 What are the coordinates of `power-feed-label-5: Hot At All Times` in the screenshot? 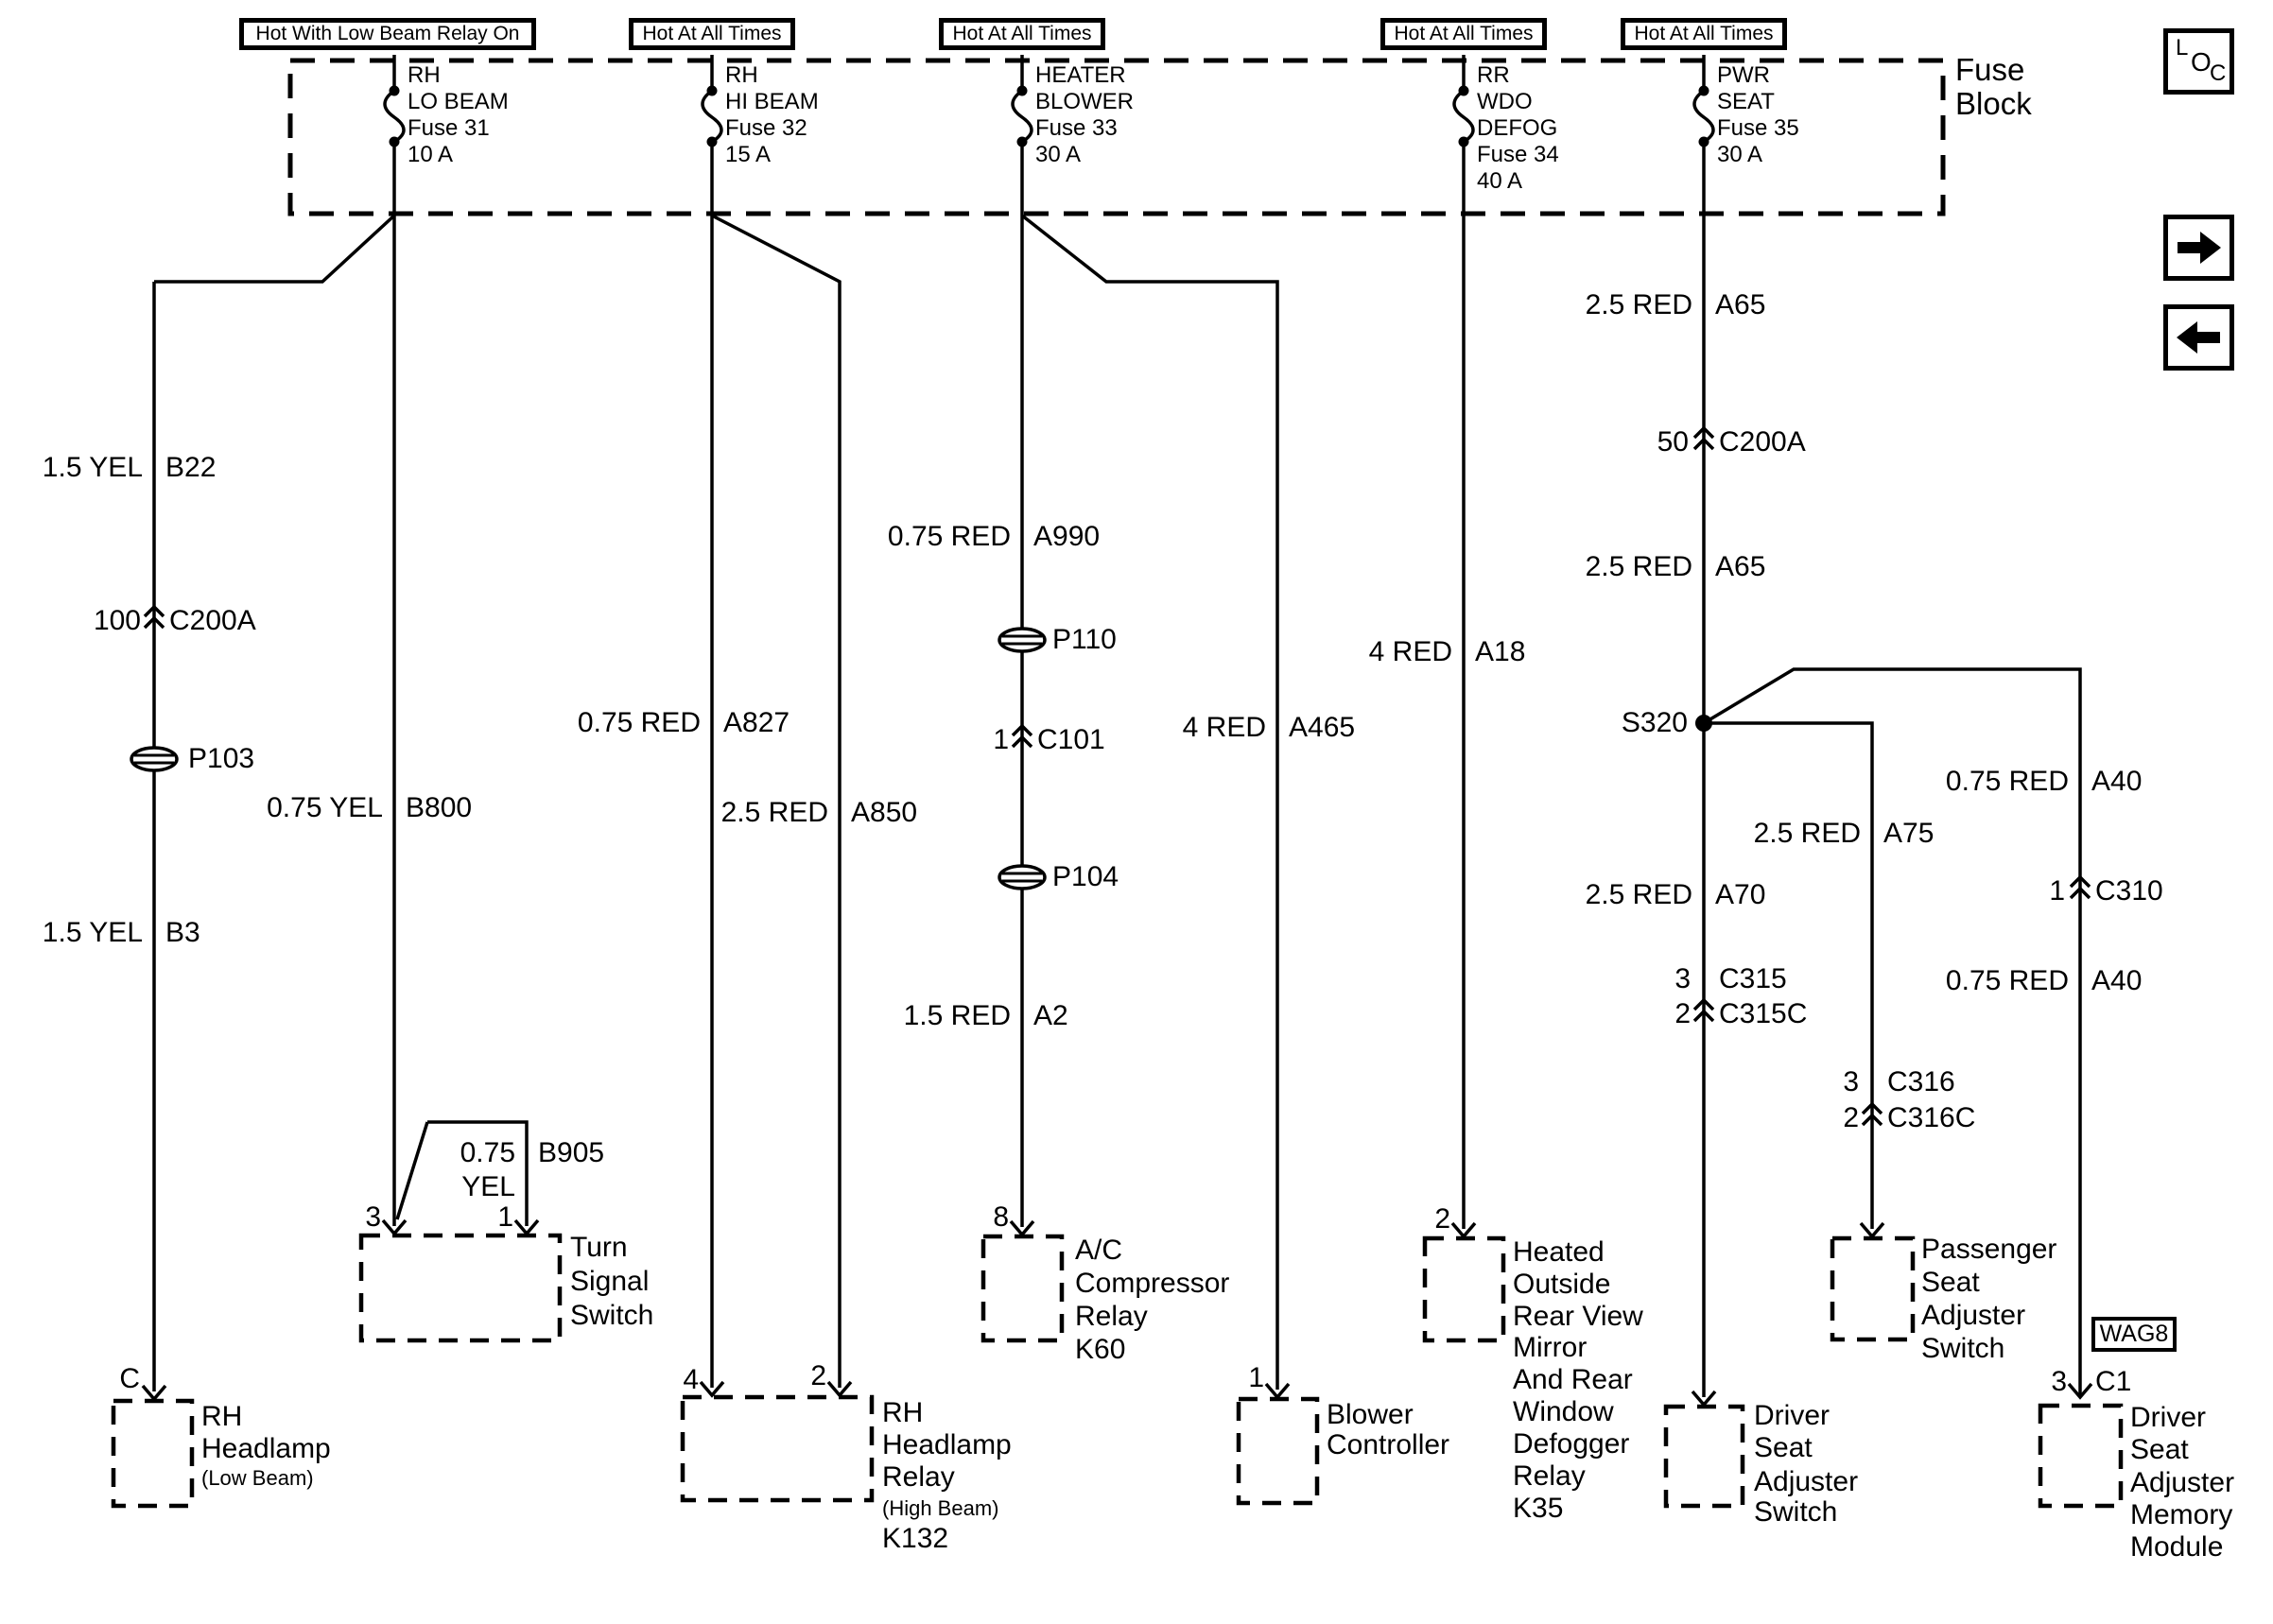 It's located at (1704, 34).